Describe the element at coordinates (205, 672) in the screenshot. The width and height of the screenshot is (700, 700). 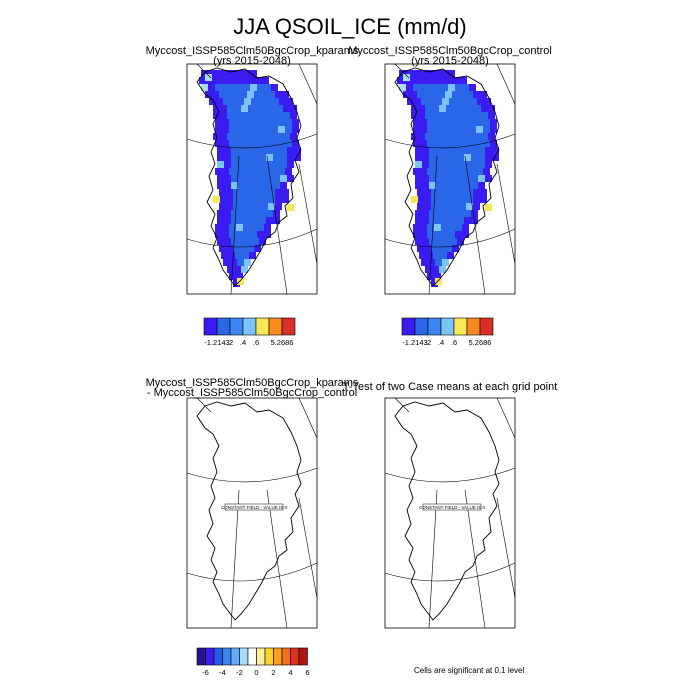
I see `colorbar-label: -6` at that location.